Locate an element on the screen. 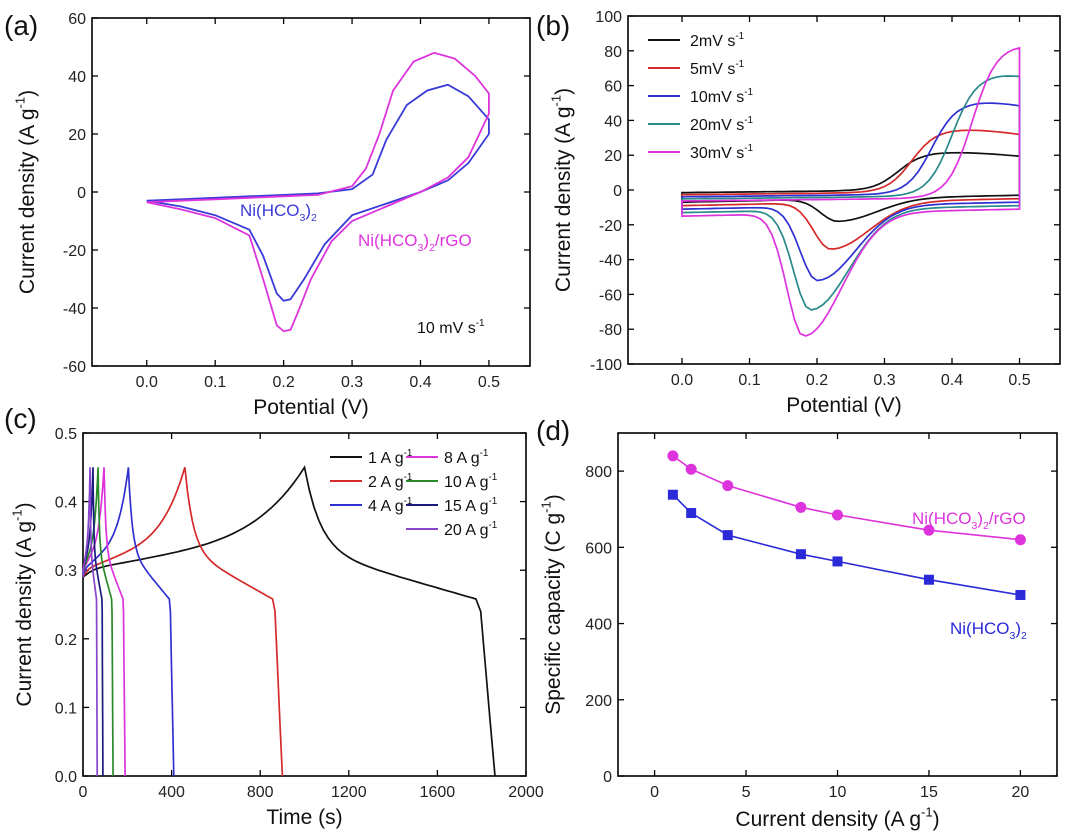 This screenshot has height=836, width=1070. y-tick-label: 0.4 is located at coordinates (66, 503).